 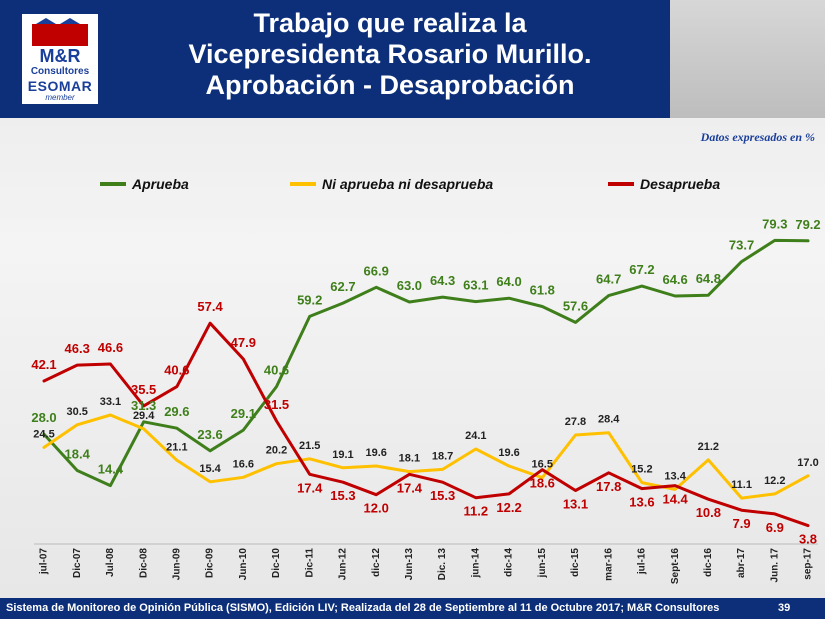 I want to click on legend-swatch-desaprueba, so click(x=621, y=184).